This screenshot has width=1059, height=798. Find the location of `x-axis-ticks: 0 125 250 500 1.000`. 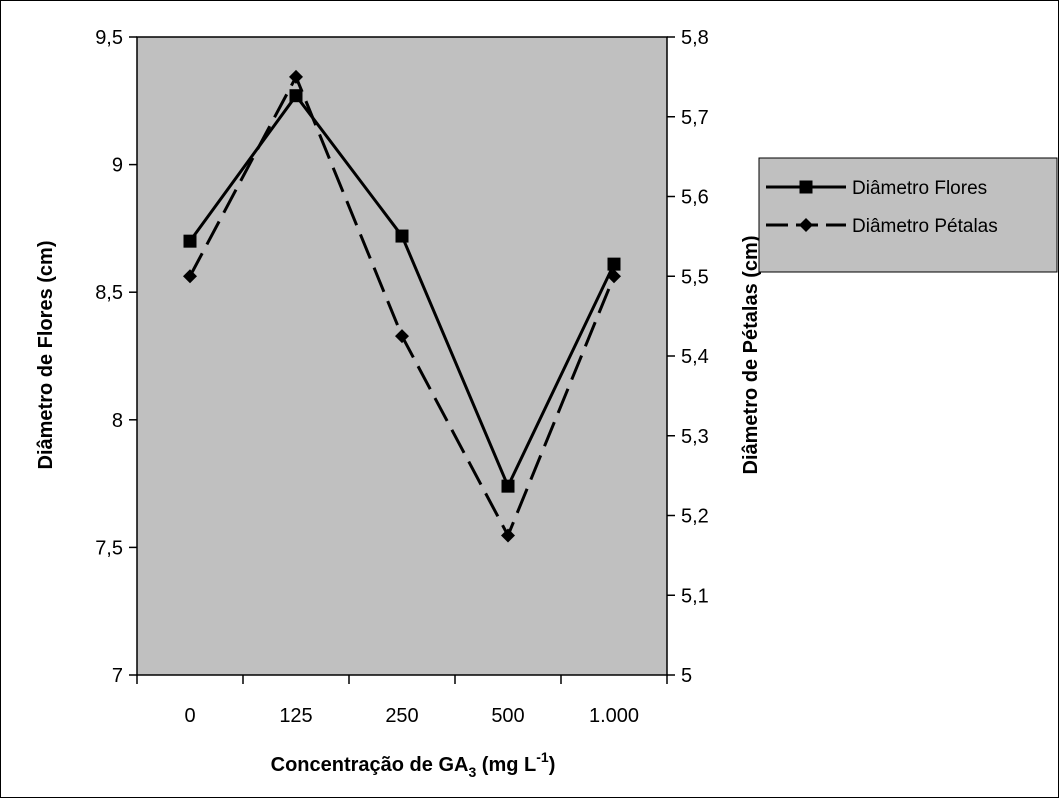

x-axis-ticks: 0 125 250 500 1.000 is located at coordinates (402, 701).